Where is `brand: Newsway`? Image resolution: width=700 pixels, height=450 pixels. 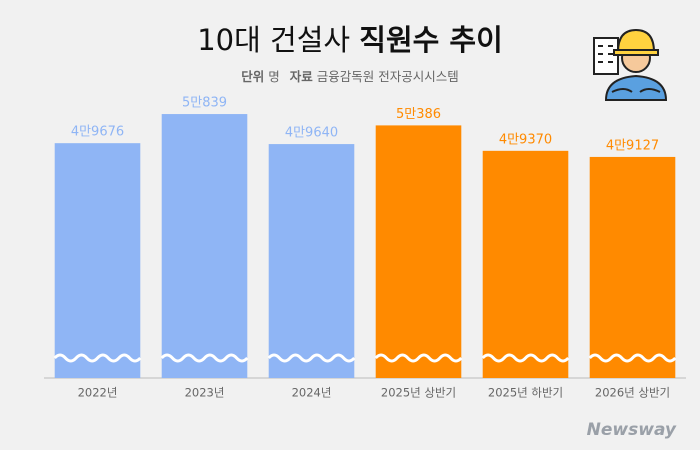 brand: Newsway is located at coordinates (632, 430).